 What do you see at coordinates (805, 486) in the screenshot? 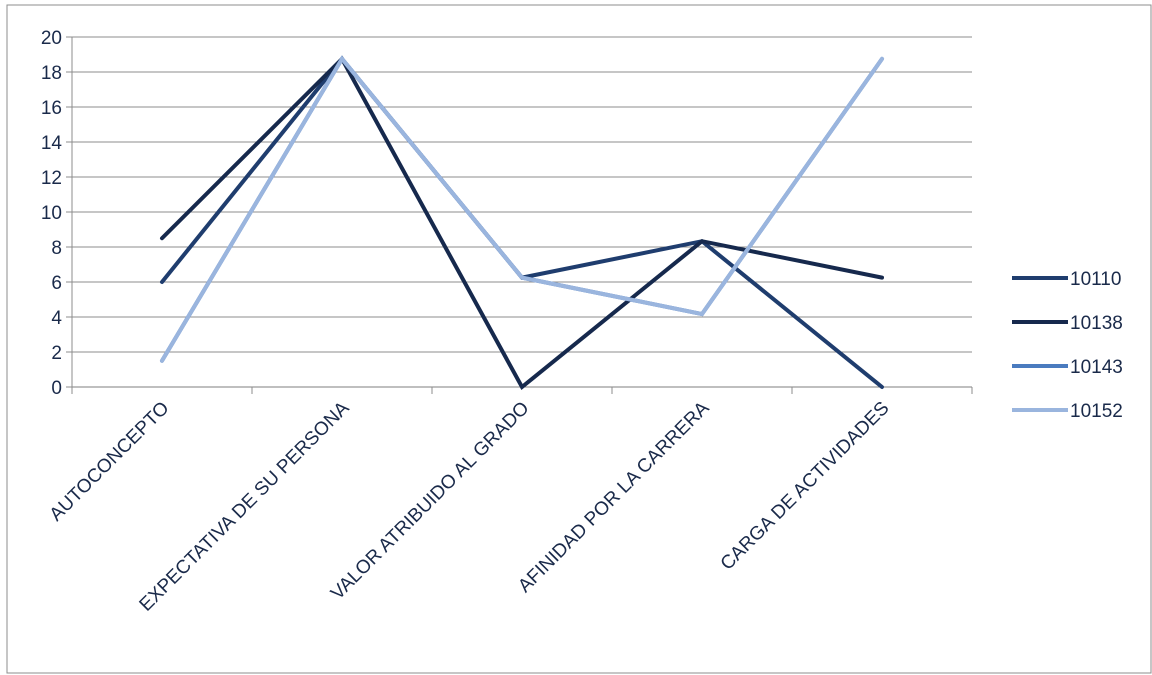
I see `x-category-label: CARGA DE ACTIVIDADES` at bounding box center [805, 486].